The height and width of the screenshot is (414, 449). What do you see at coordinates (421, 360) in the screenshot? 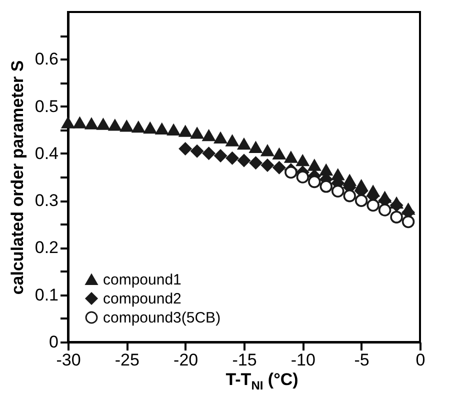
I see `x-tick-label: 0` at bounding box center [421, 360].